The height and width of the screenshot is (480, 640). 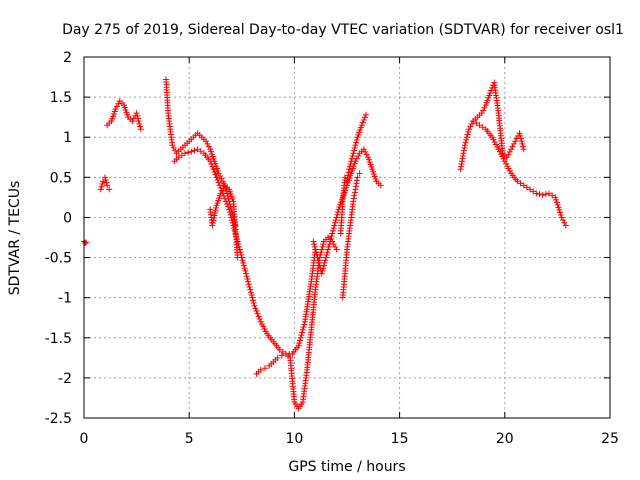 I want to click on y-tick-label: -1, so click(x=65, y=299).